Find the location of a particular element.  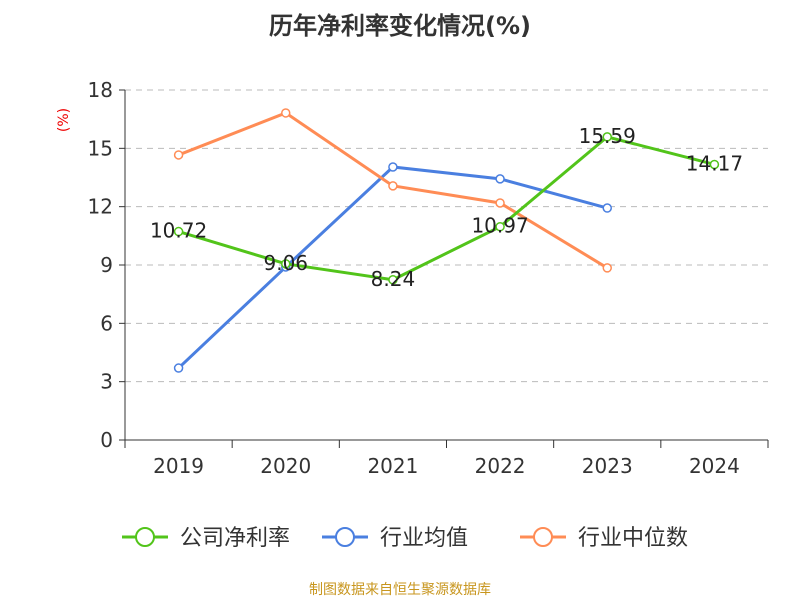

x-tick-label: 2020 is located at coordinates (285, 466).